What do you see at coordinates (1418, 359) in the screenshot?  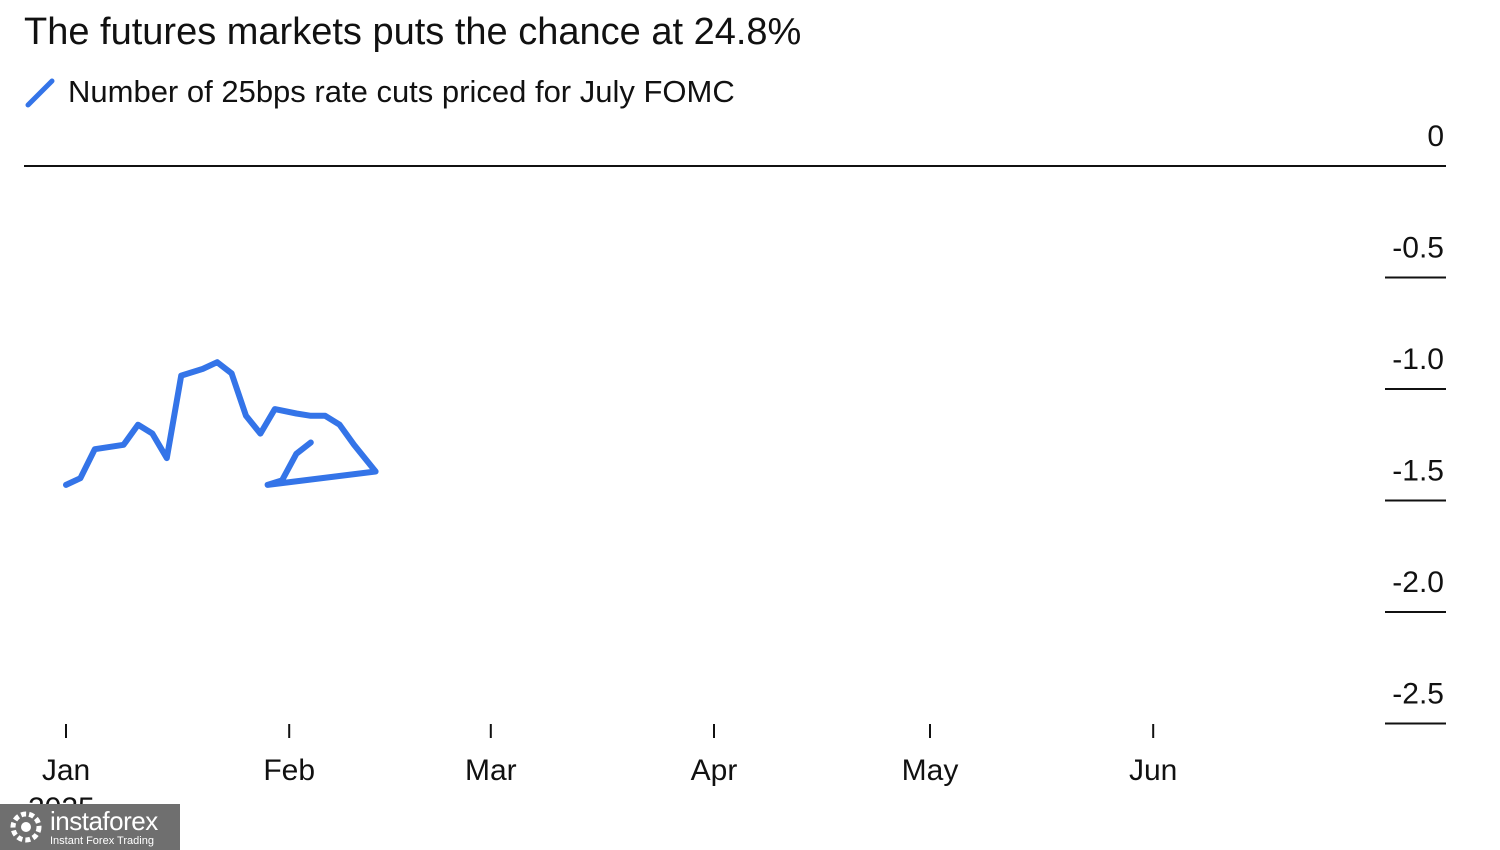 I see `y-tick-label: -1.0` at bounding box center [1418, 359].